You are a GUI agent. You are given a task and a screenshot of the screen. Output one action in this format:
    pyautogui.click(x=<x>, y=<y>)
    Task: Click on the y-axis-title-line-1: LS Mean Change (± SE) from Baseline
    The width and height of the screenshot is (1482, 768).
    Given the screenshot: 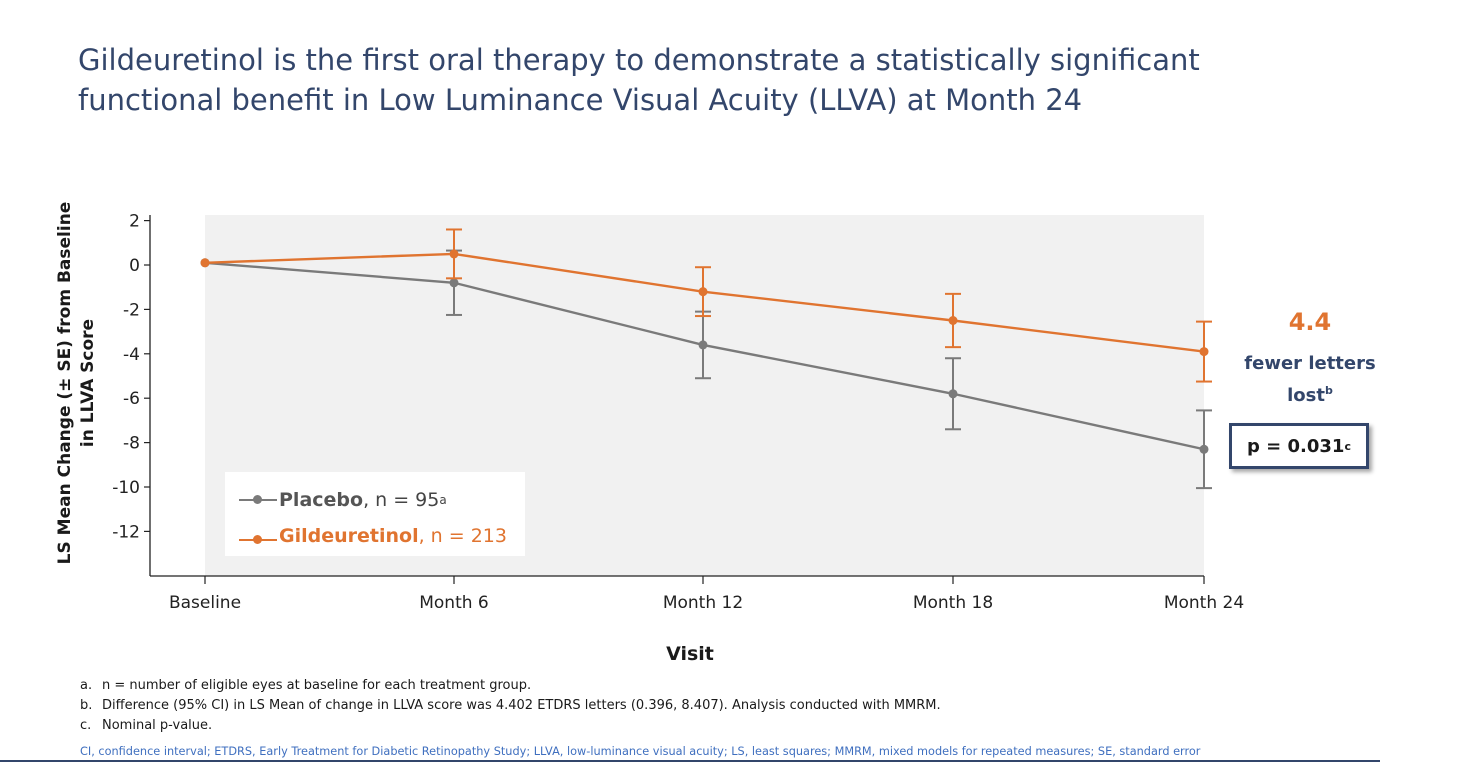 What is the action you would take?
    pyautogui.click(x=65, y=383)
    